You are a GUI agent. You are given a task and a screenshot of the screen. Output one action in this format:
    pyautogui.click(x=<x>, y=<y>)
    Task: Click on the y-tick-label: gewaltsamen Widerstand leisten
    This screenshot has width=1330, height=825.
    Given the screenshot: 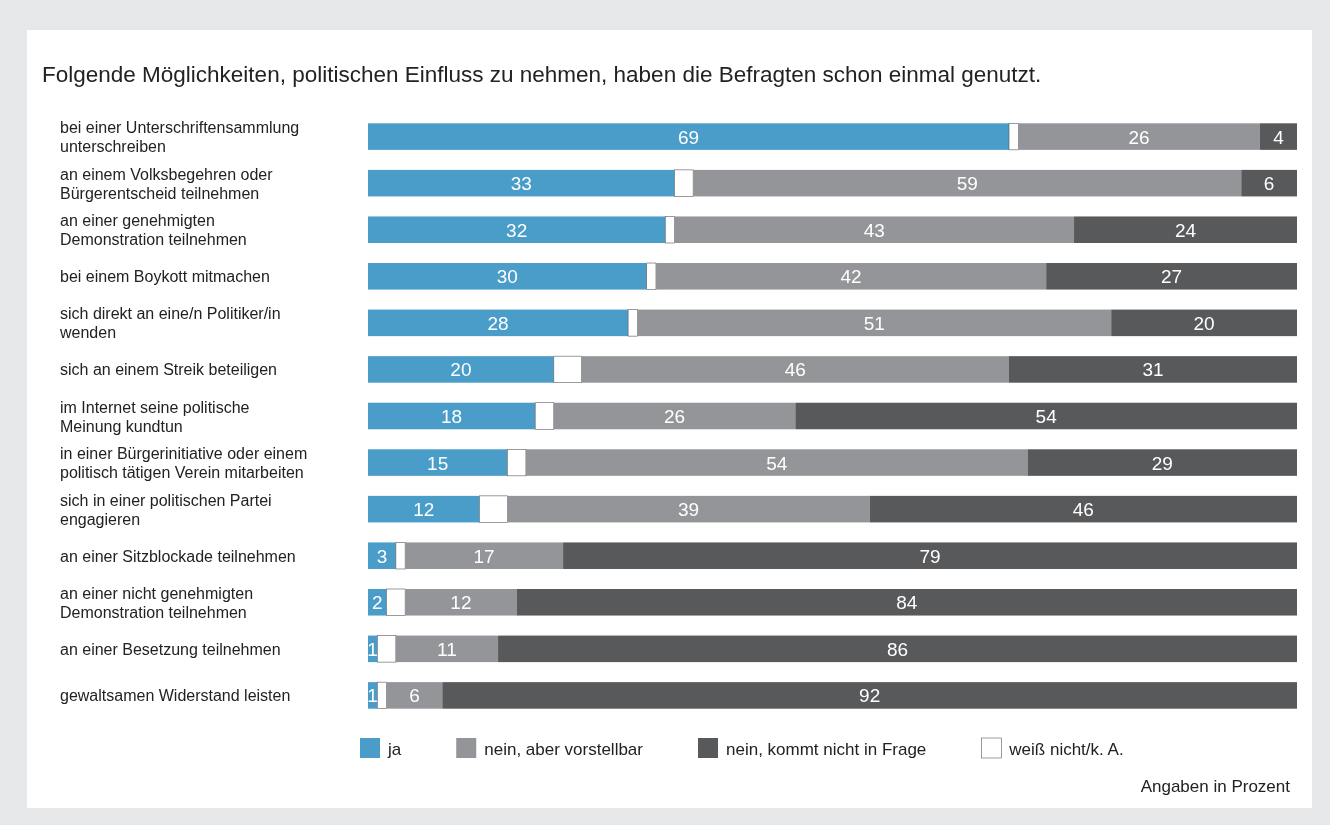 What is the action you would take?
    pyautogui.click(x=175, y=696)
    